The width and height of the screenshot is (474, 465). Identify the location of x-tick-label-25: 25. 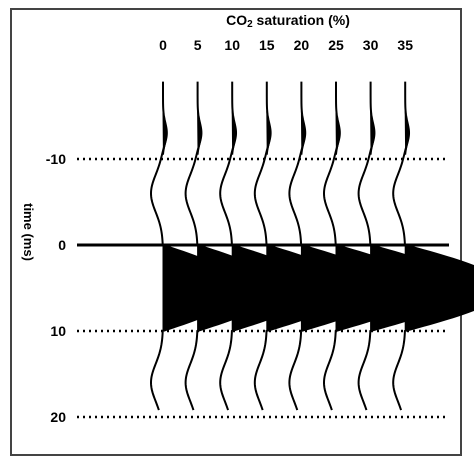
(336, 45).